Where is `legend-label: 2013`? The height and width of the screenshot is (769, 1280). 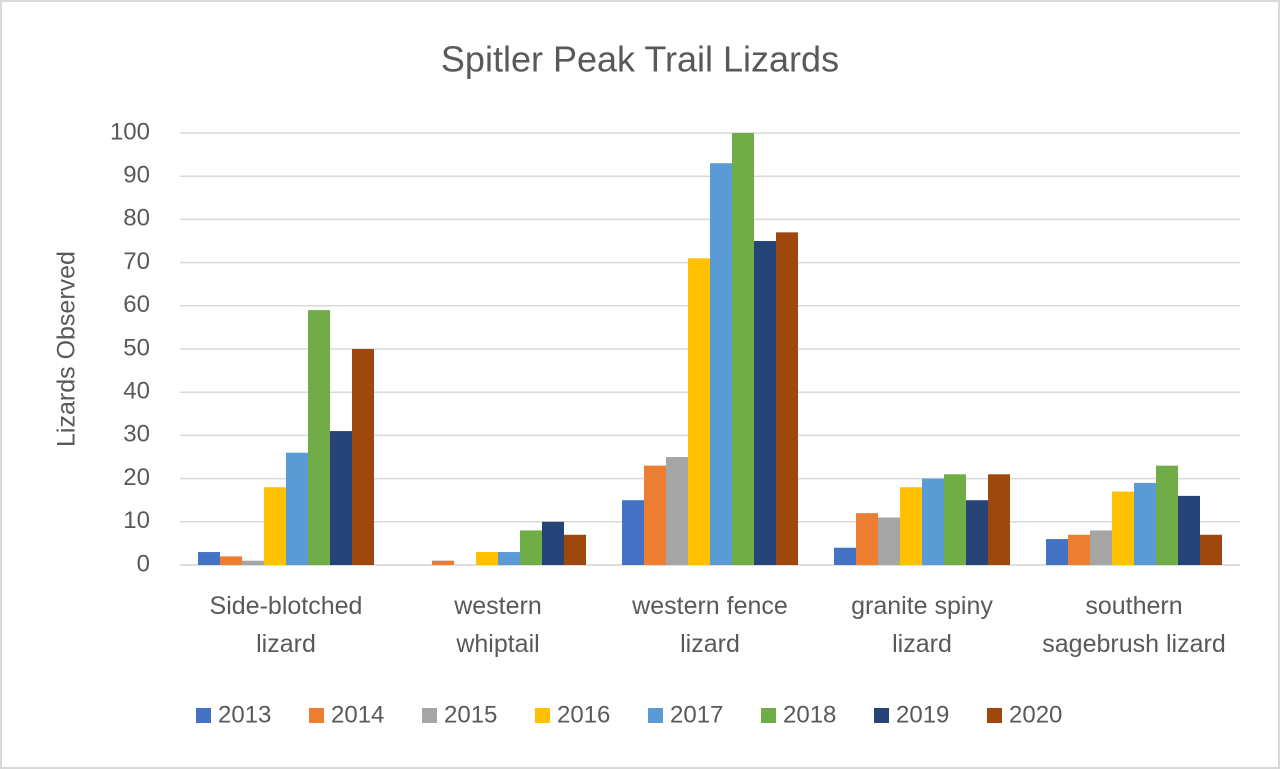 legend-label: 2013 is located at coordinates (244, 714).